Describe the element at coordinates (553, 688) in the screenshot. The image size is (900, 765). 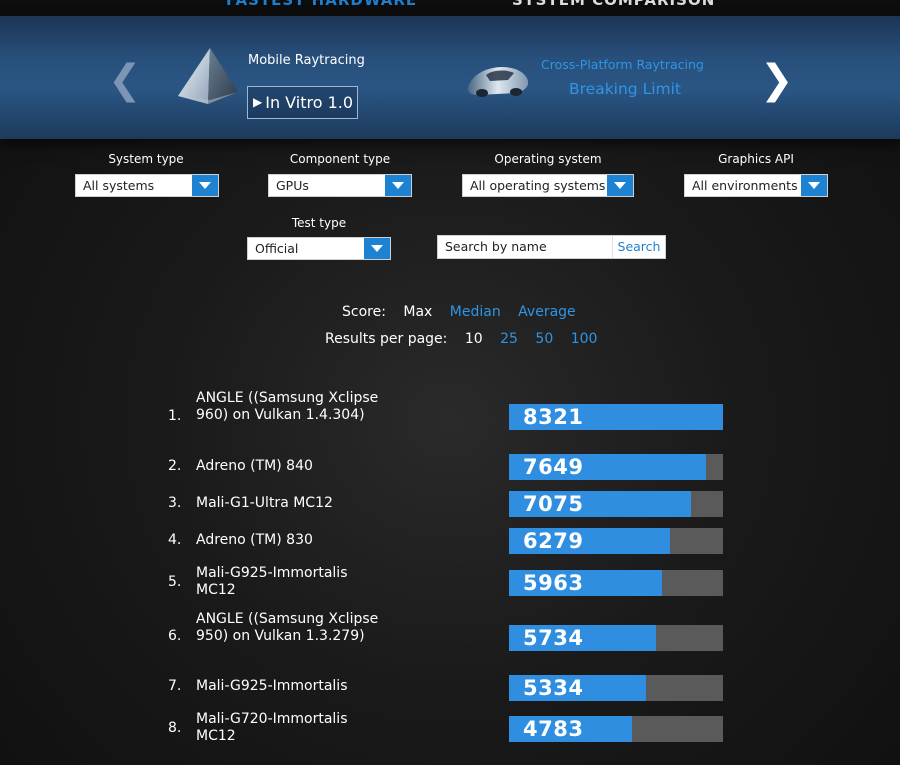
I see `score-value: 5334` at that location.